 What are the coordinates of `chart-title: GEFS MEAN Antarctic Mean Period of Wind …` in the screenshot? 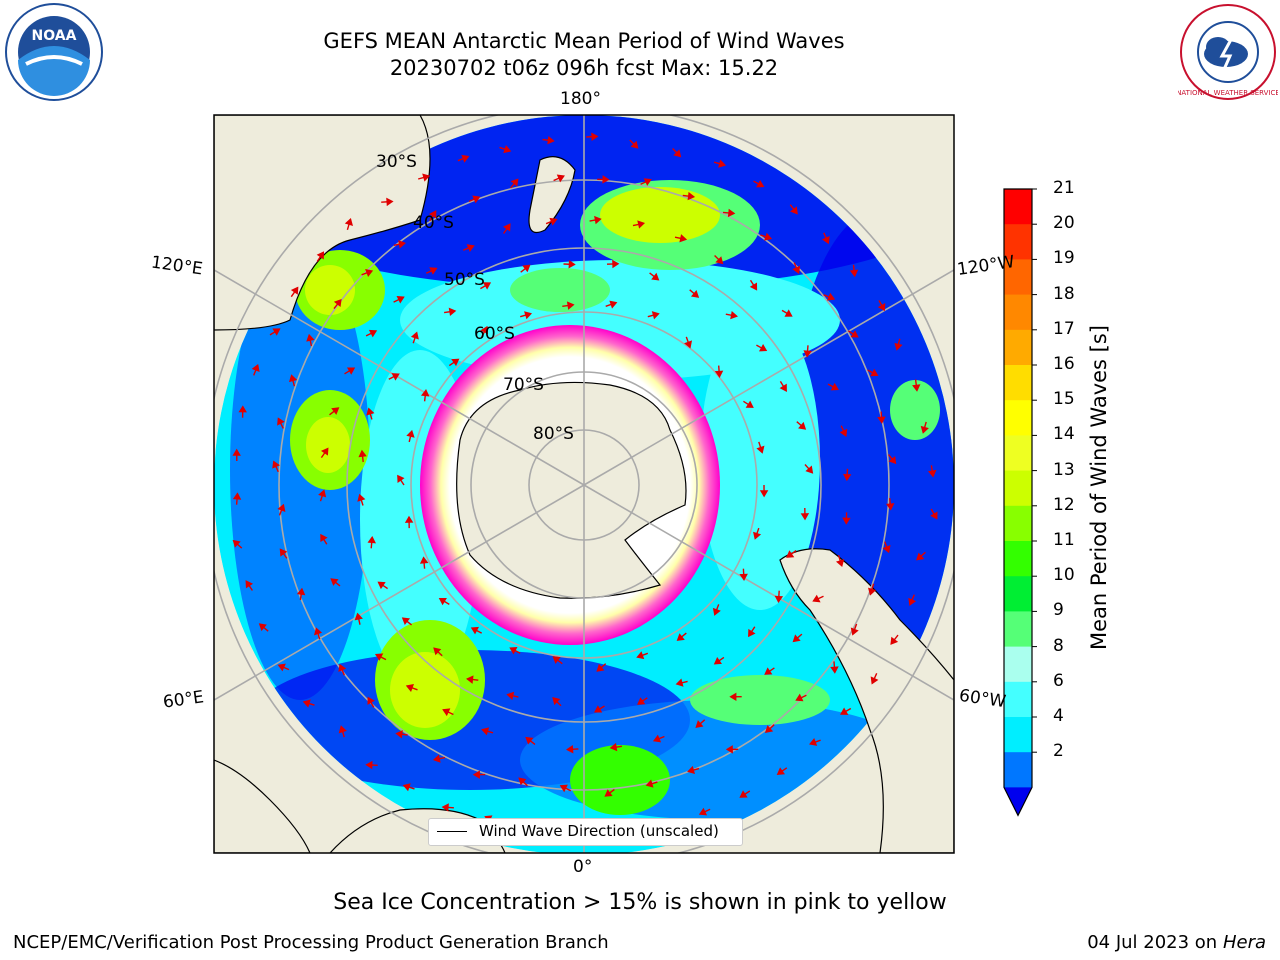 It's located at (584, 41).